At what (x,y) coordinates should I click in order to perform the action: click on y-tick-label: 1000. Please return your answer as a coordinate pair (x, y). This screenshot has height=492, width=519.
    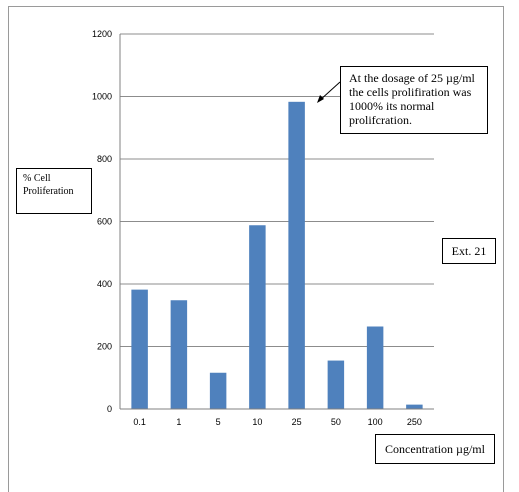
    Looking at the image, I should click on (102, 97).